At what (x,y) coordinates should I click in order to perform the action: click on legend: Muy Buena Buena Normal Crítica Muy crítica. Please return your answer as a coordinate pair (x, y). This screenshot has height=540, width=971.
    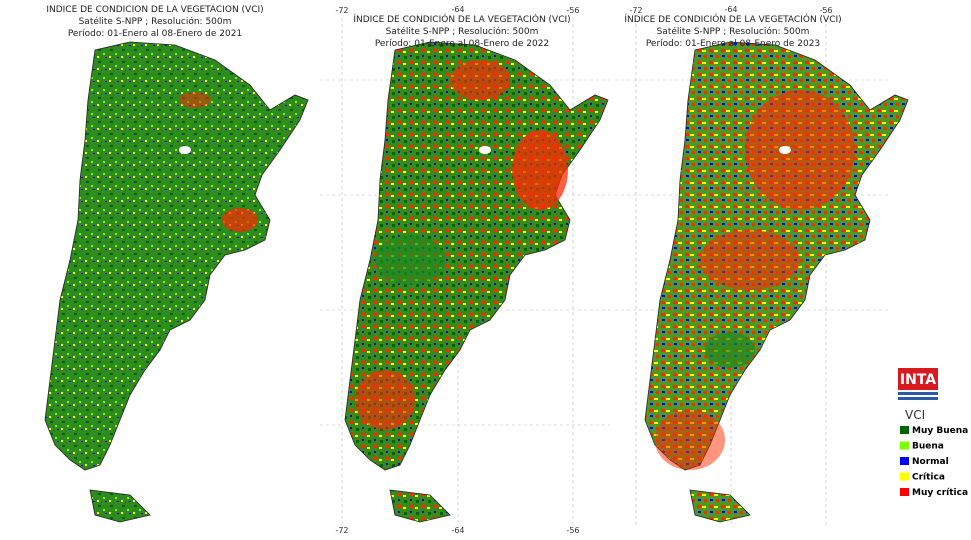
    Looking at the image, I should click on (934, 462).